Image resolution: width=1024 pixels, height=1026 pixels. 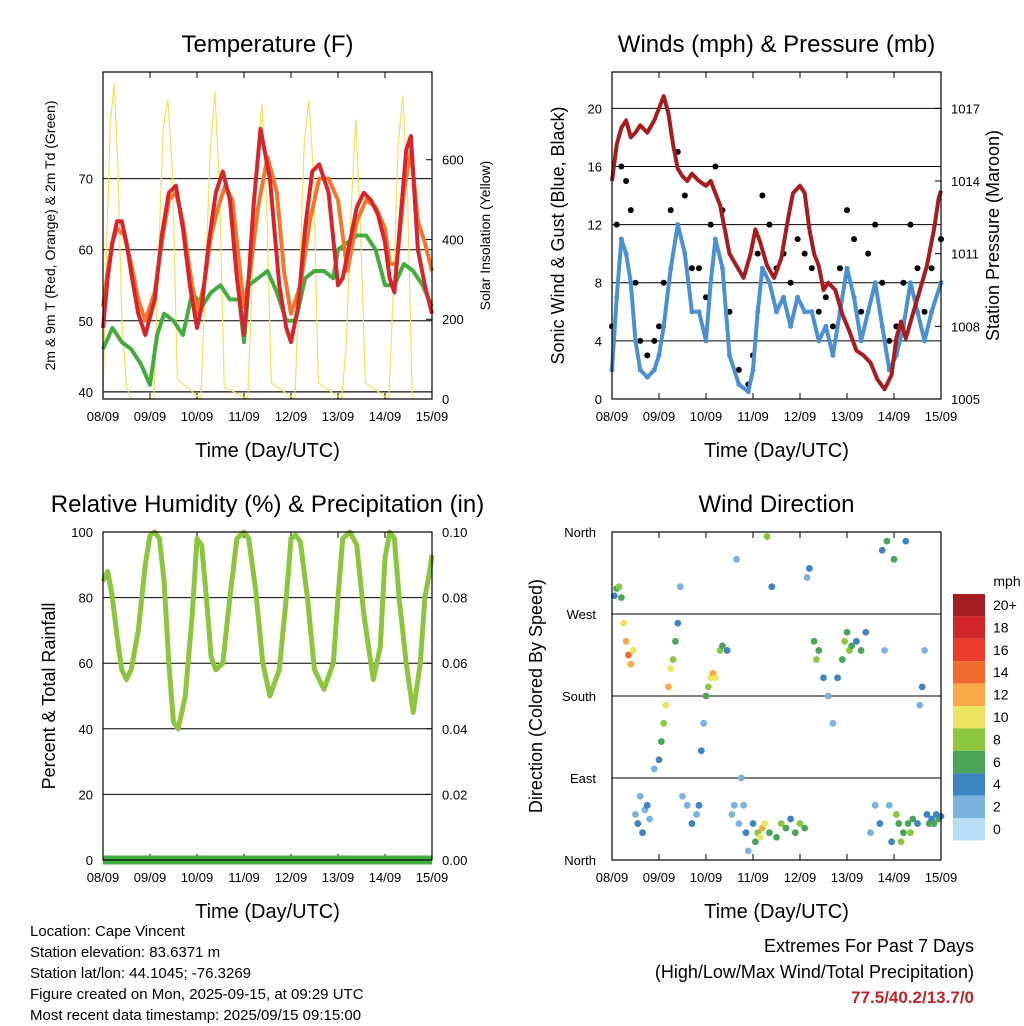 I want to click on y-right-tick-label: 1008, so click(x=965, y=326).